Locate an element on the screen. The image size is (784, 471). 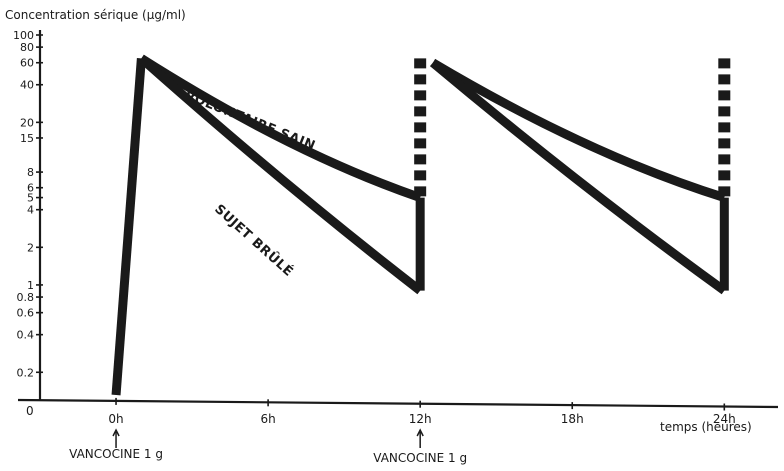
x-axis-line is located at coordinates (398, 403).